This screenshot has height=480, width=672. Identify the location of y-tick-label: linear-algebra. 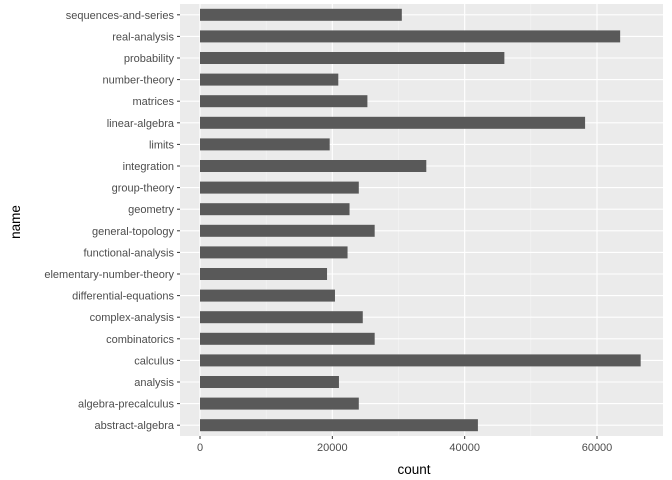
(141, 124).